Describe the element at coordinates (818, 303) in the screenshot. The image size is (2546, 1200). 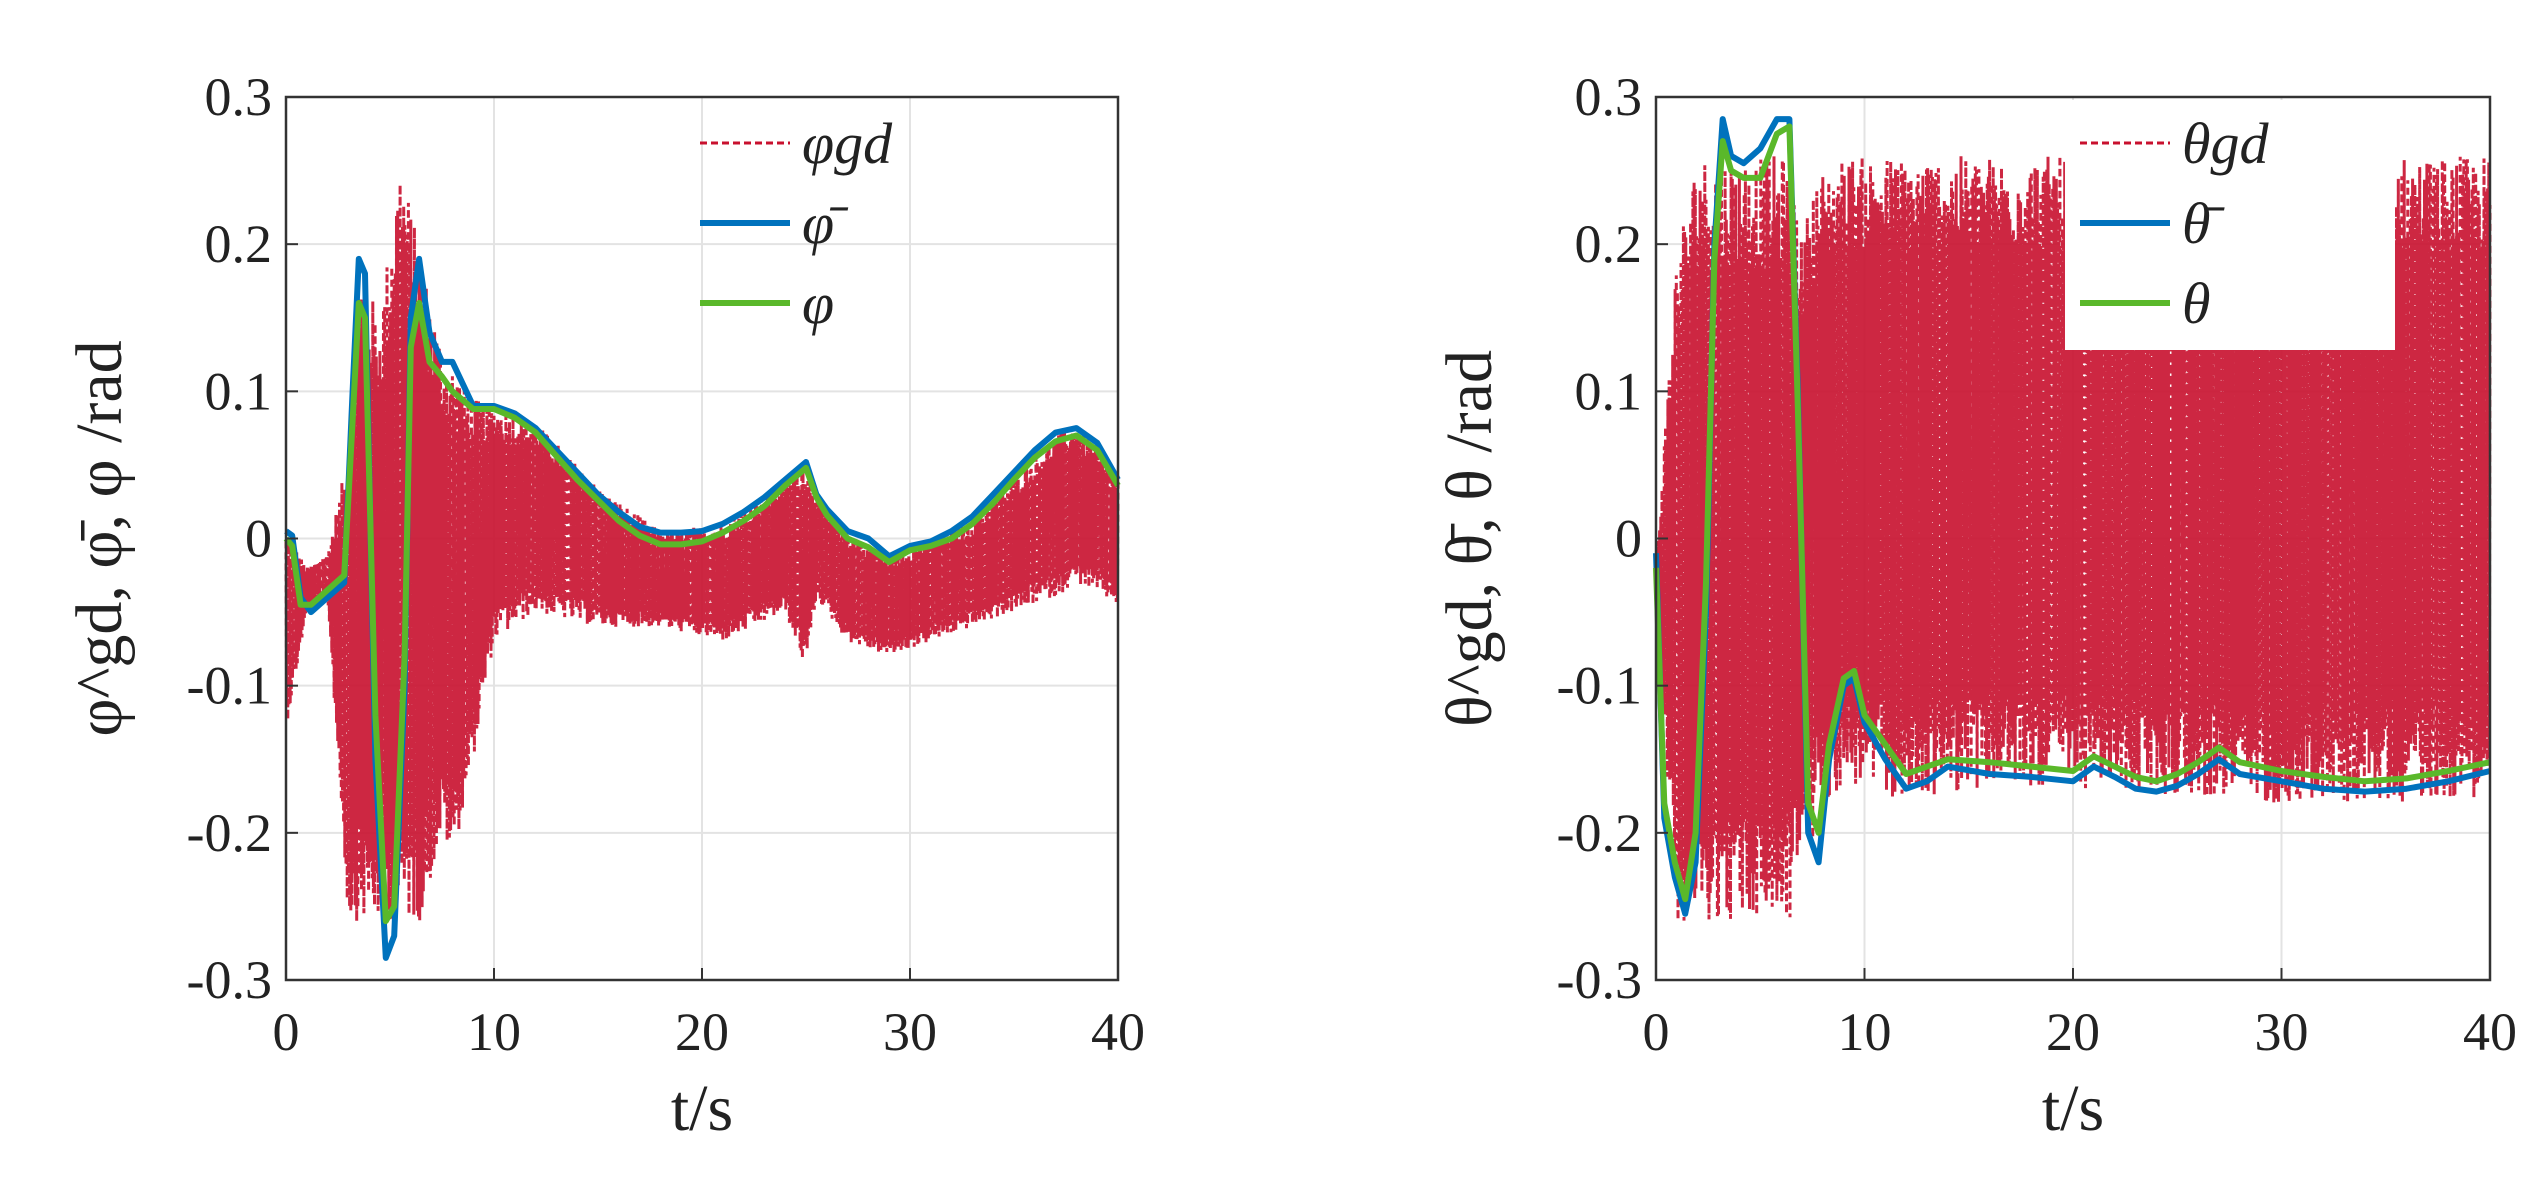
I see `legend-label-actual: φ` at that location.